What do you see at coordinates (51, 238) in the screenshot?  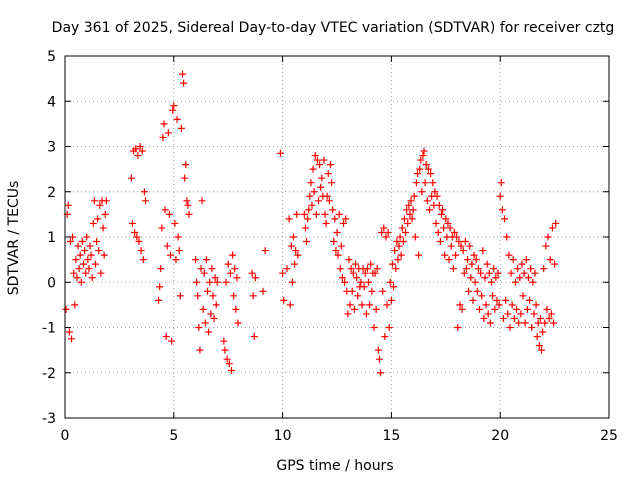 I see `y-tick-label: 1` at bounding box center [51, 238].